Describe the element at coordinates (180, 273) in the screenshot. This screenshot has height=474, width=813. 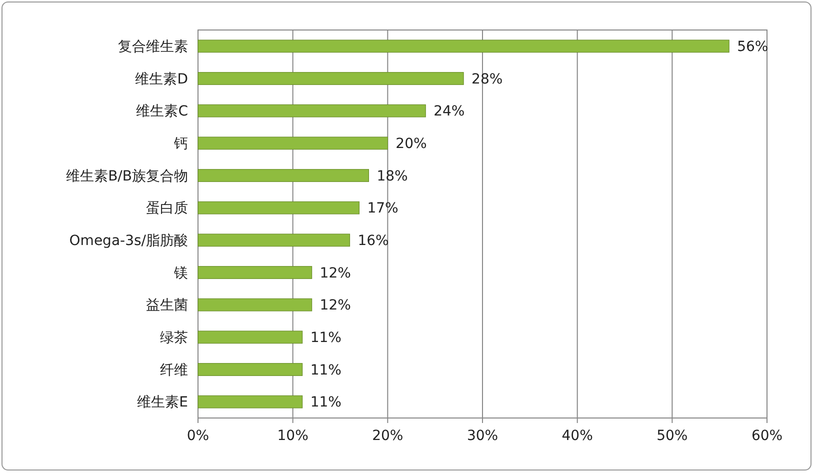
I see `y-tick-label: 镁` at that location.